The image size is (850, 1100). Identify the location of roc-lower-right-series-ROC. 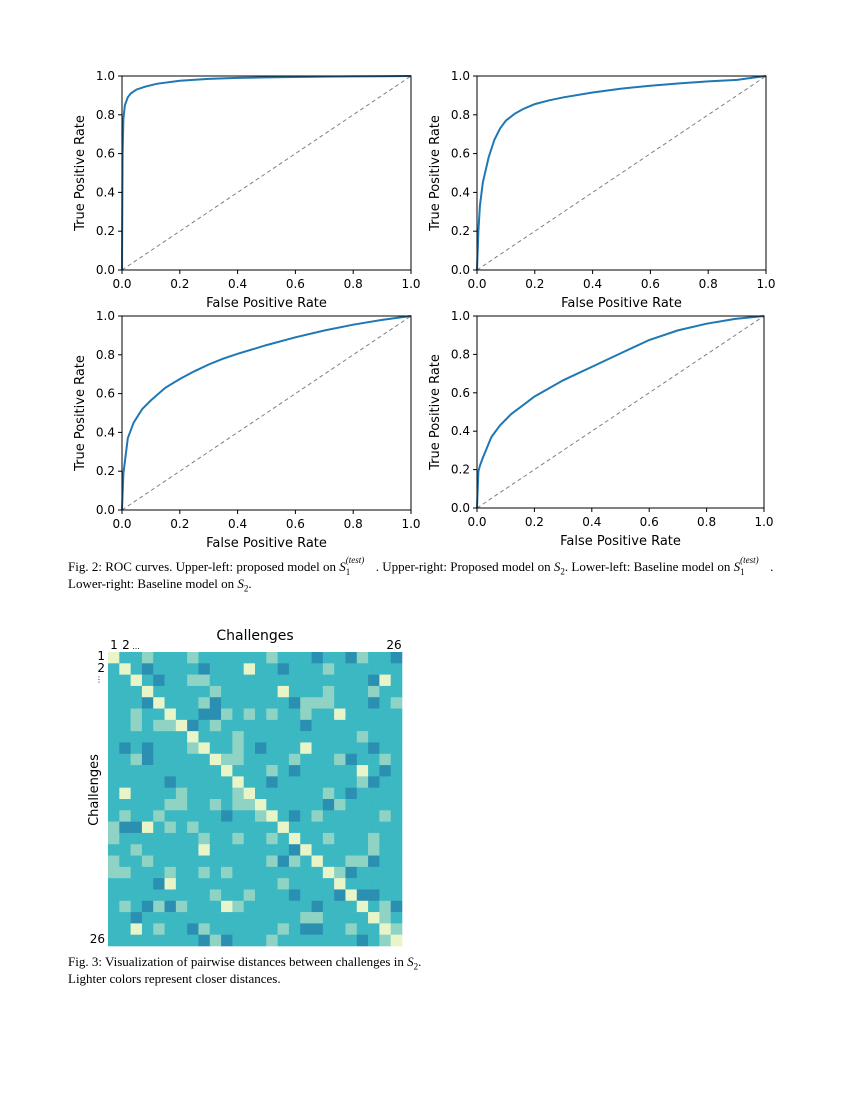
(620, 412).